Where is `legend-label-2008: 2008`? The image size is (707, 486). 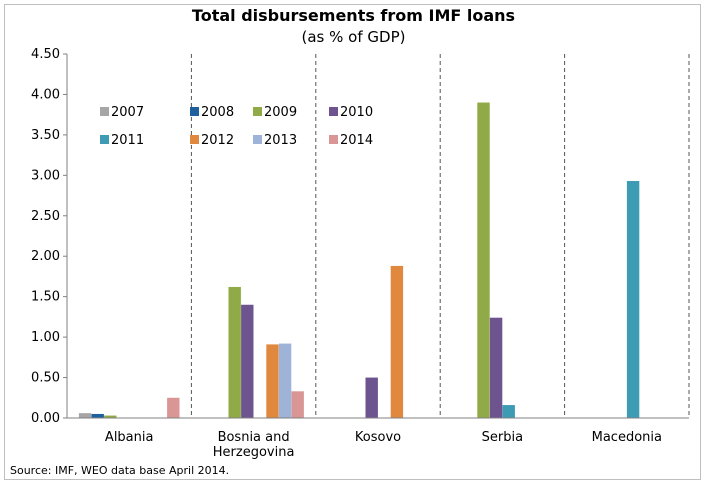
legend-label-2008: 2008 is located at coordinates (217, 112).